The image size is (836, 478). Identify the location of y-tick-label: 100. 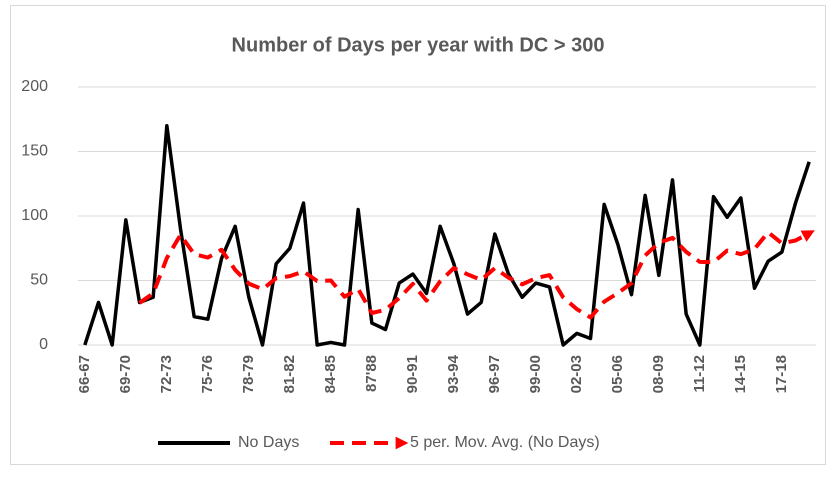
(34, 215).